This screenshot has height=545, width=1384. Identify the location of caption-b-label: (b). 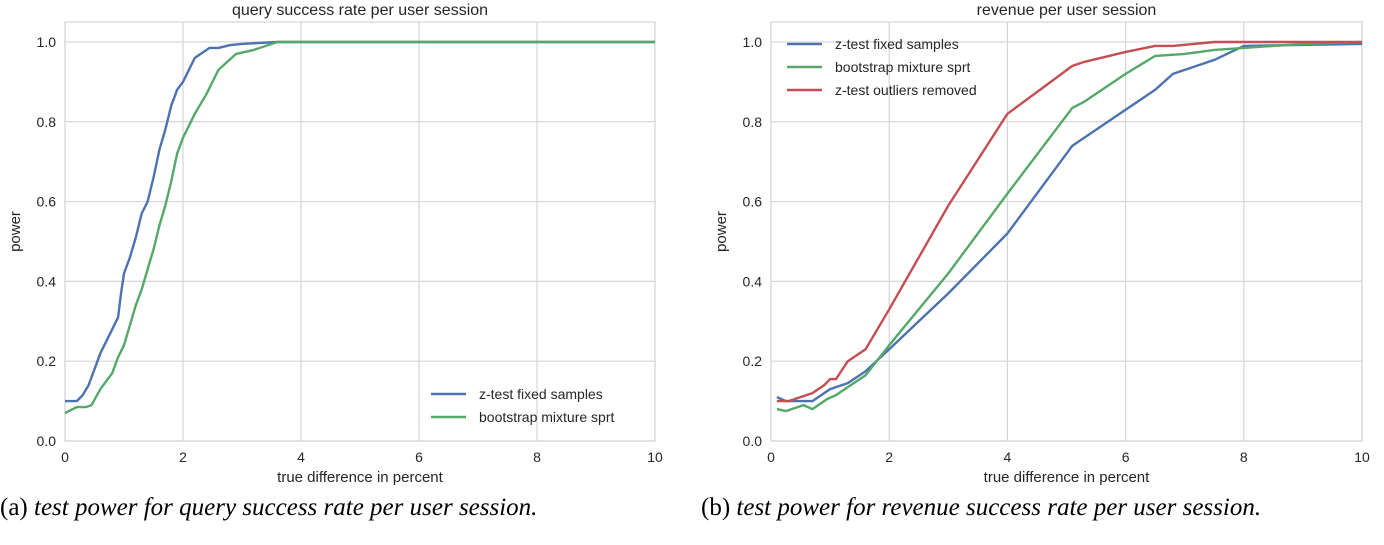
(716, 507).